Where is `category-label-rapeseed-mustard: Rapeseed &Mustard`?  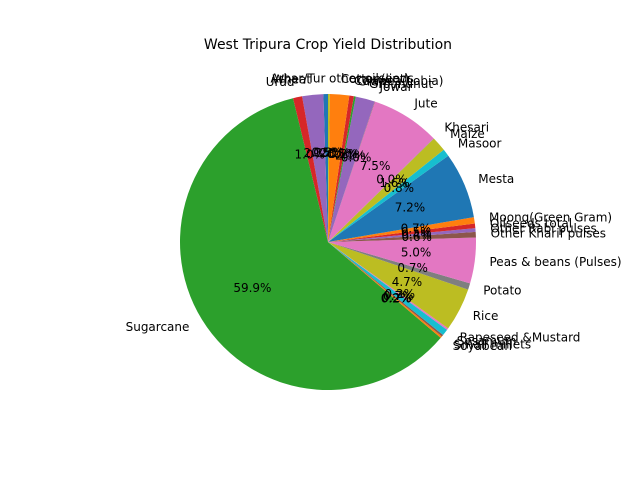 category-label-rapeseed-mustard: Rapeseed &Mustard is located at coordinates (520, 337).